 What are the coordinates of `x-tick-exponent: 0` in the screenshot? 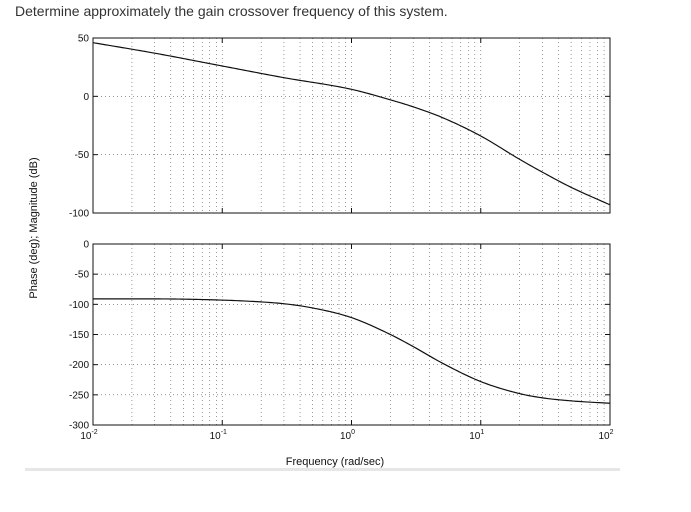 It's located at (353, 432).